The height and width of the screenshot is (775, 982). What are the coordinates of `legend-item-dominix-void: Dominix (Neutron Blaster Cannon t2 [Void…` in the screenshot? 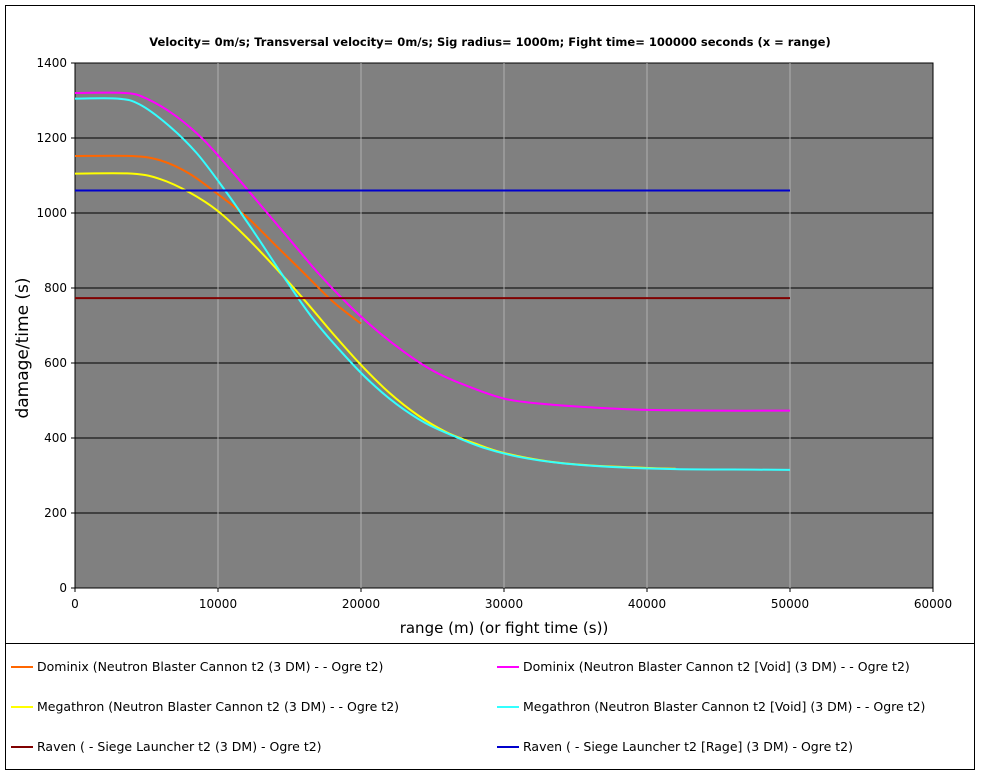 It's located at (703, 666).